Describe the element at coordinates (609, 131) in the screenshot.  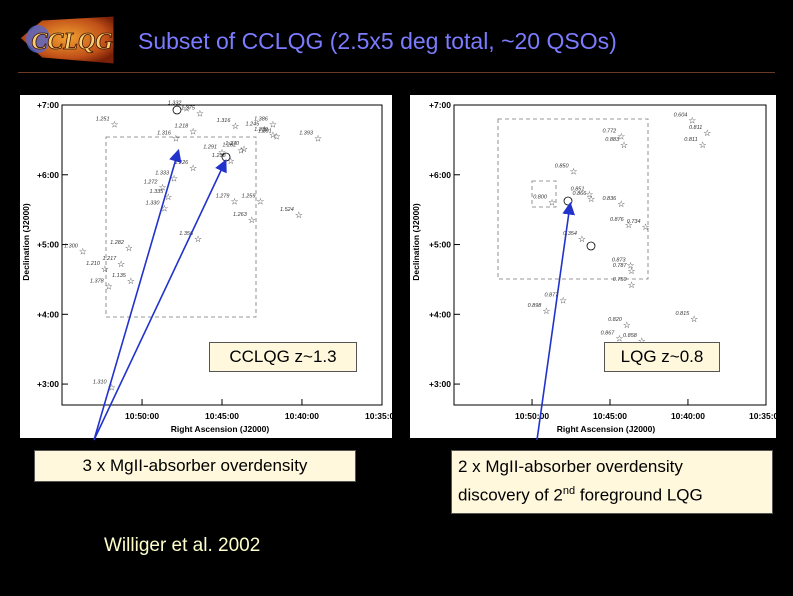
I see `right-qso-label: 0.772` at that location.